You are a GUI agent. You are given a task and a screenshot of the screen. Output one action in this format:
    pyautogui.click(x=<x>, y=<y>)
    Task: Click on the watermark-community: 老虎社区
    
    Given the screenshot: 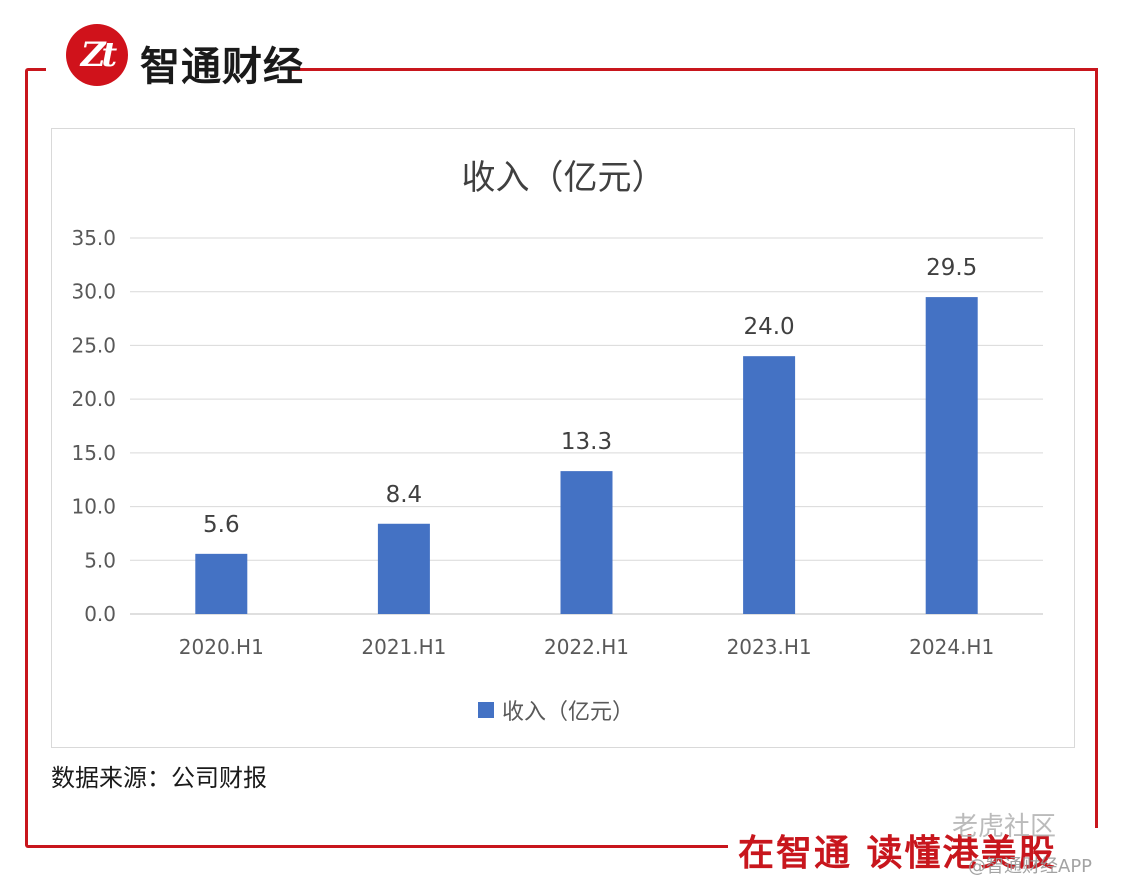 What is the action you would take?
    pyautogui.click(x=1004, y=827)
    